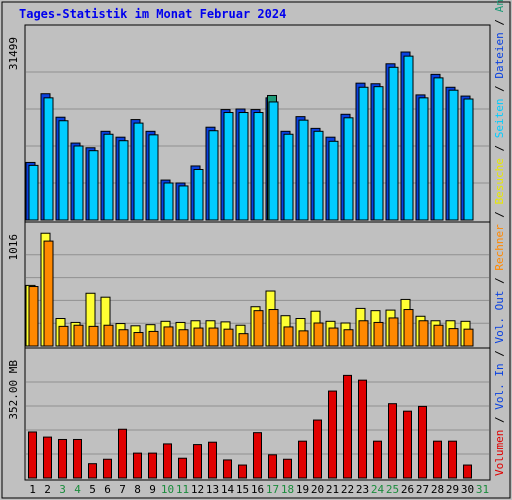 The width and height of the screenshot is (512, 500). I want to click on x-tick-label: 13, so click(212, 489).